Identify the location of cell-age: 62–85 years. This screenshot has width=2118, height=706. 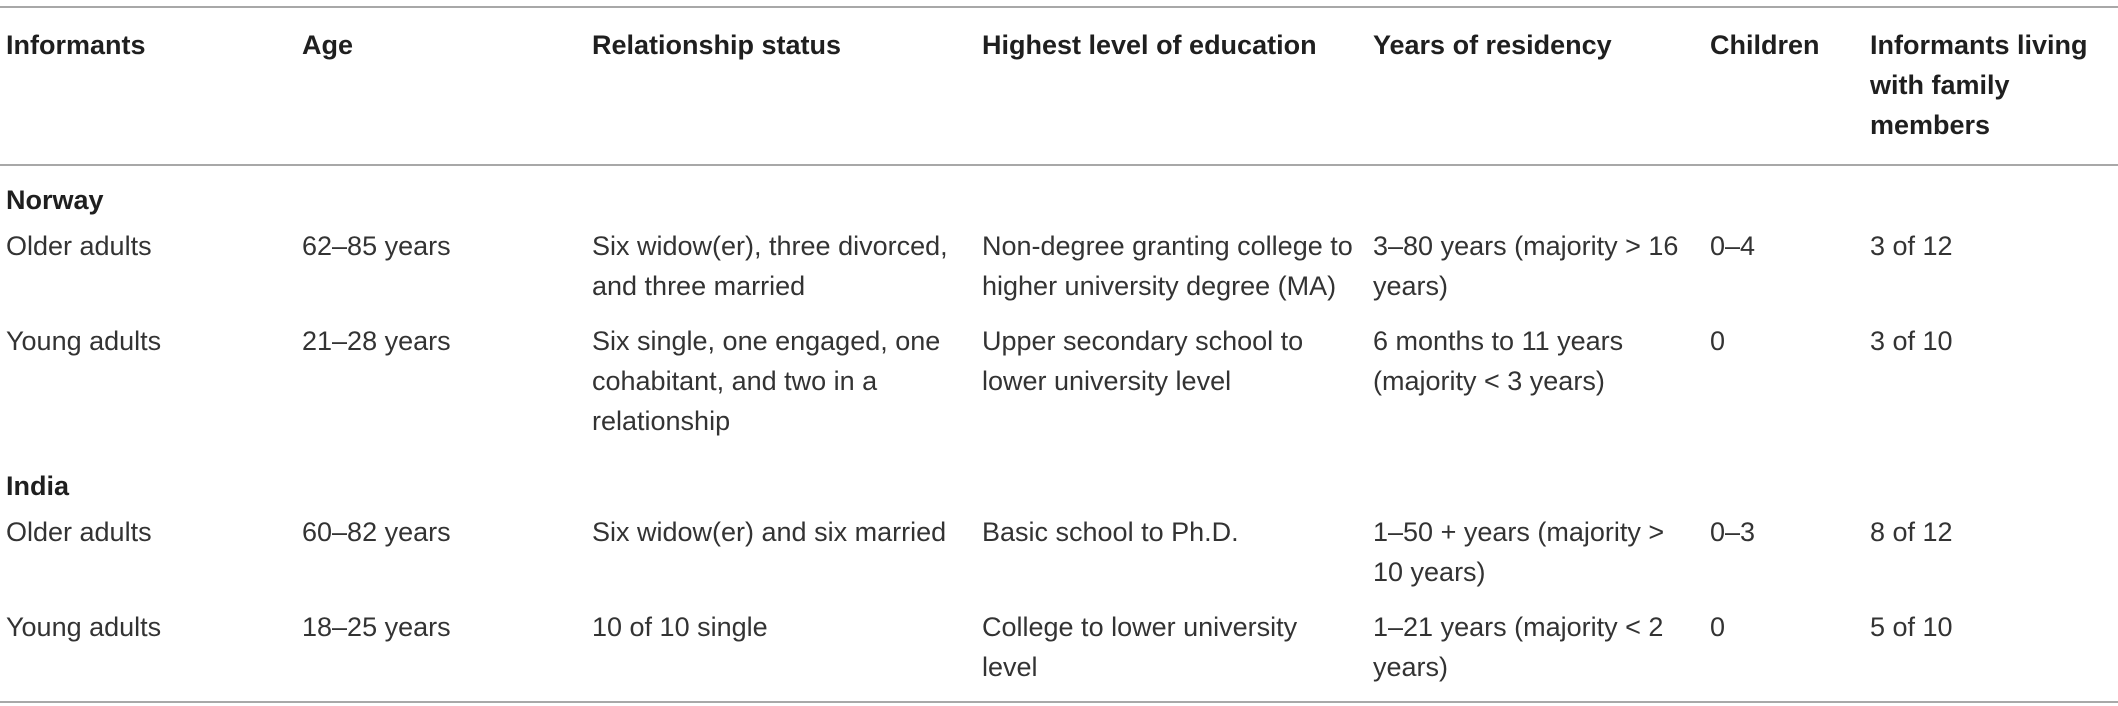
(376, 246).